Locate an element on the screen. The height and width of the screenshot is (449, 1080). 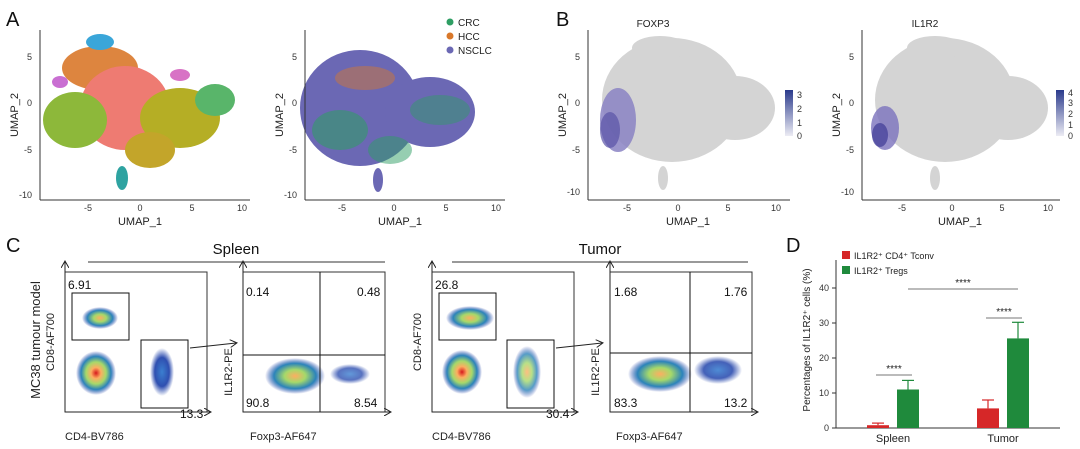
population-dn is located at coordinates (96, 373).